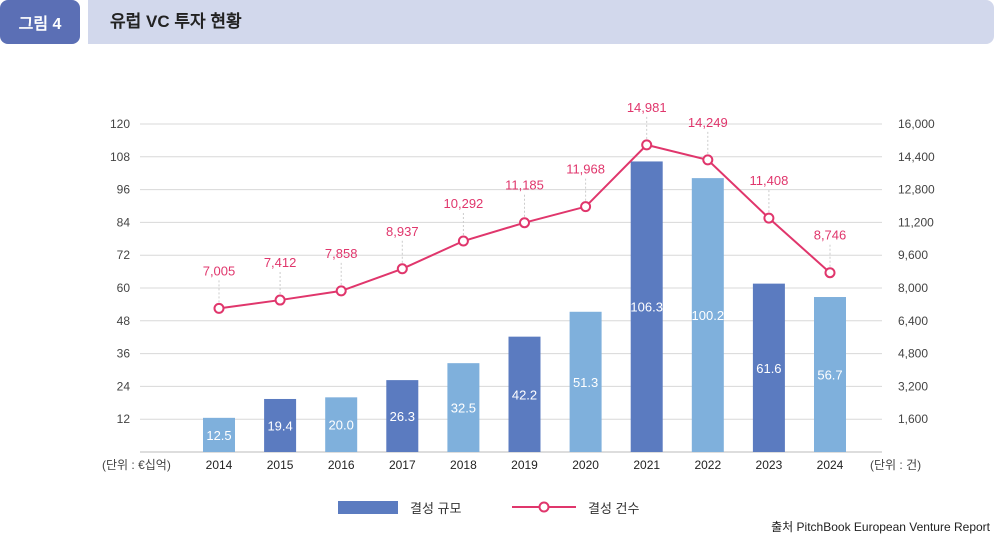 Image resolution: width=1000 pixels, height=538 pixels. I want to click on x-tick-label: 2021, so click(646, 465).